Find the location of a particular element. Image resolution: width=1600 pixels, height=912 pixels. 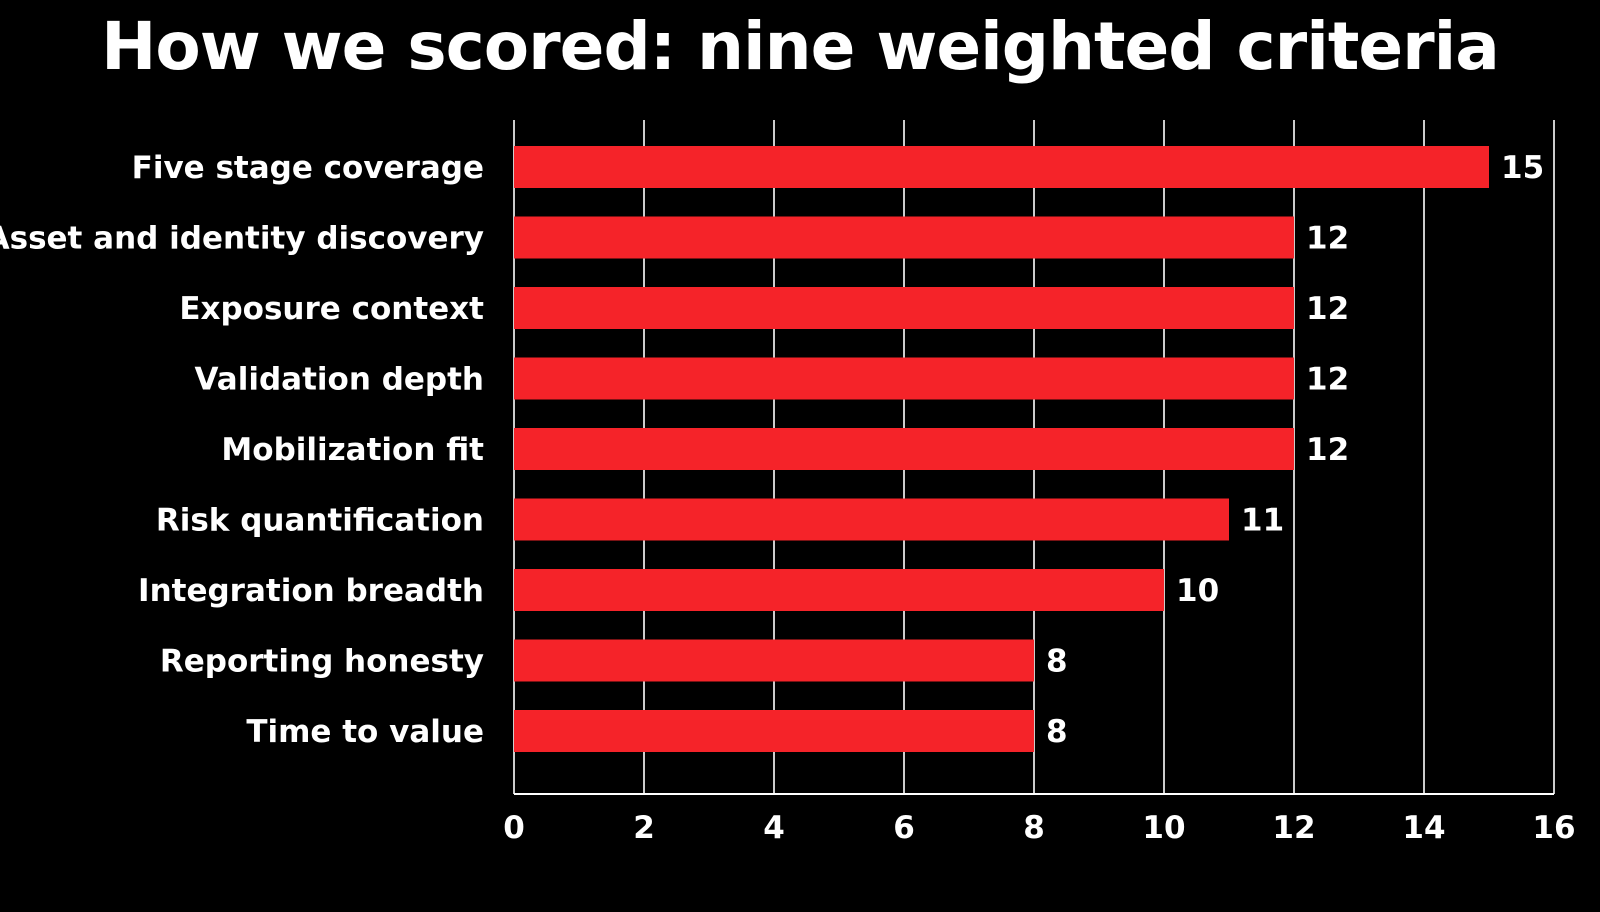

x-tick-label: 6 is located at coordinates (904, 828).